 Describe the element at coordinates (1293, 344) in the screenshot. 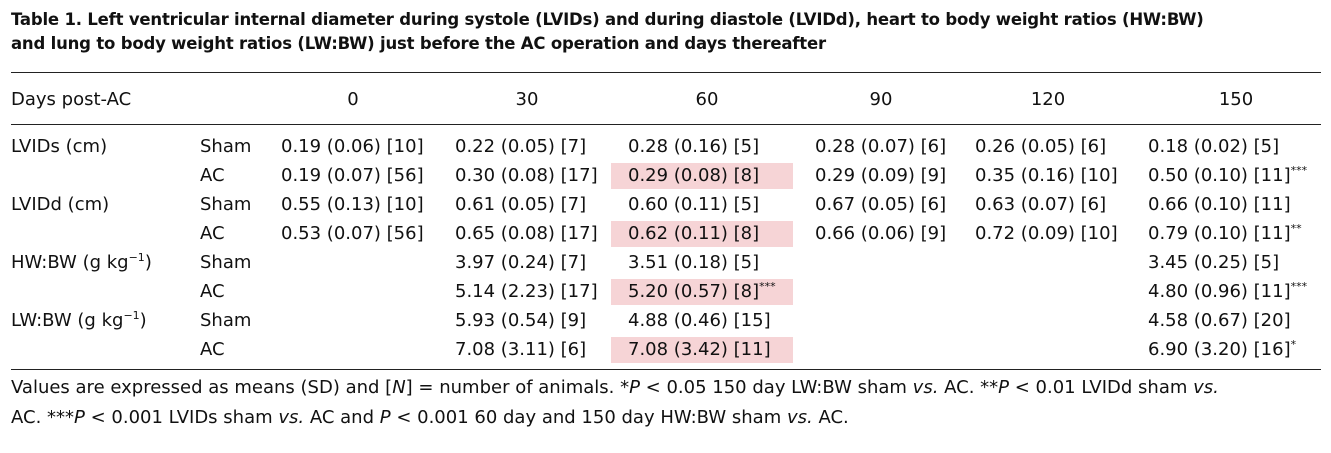

I see `significance-mark: *` at that location.